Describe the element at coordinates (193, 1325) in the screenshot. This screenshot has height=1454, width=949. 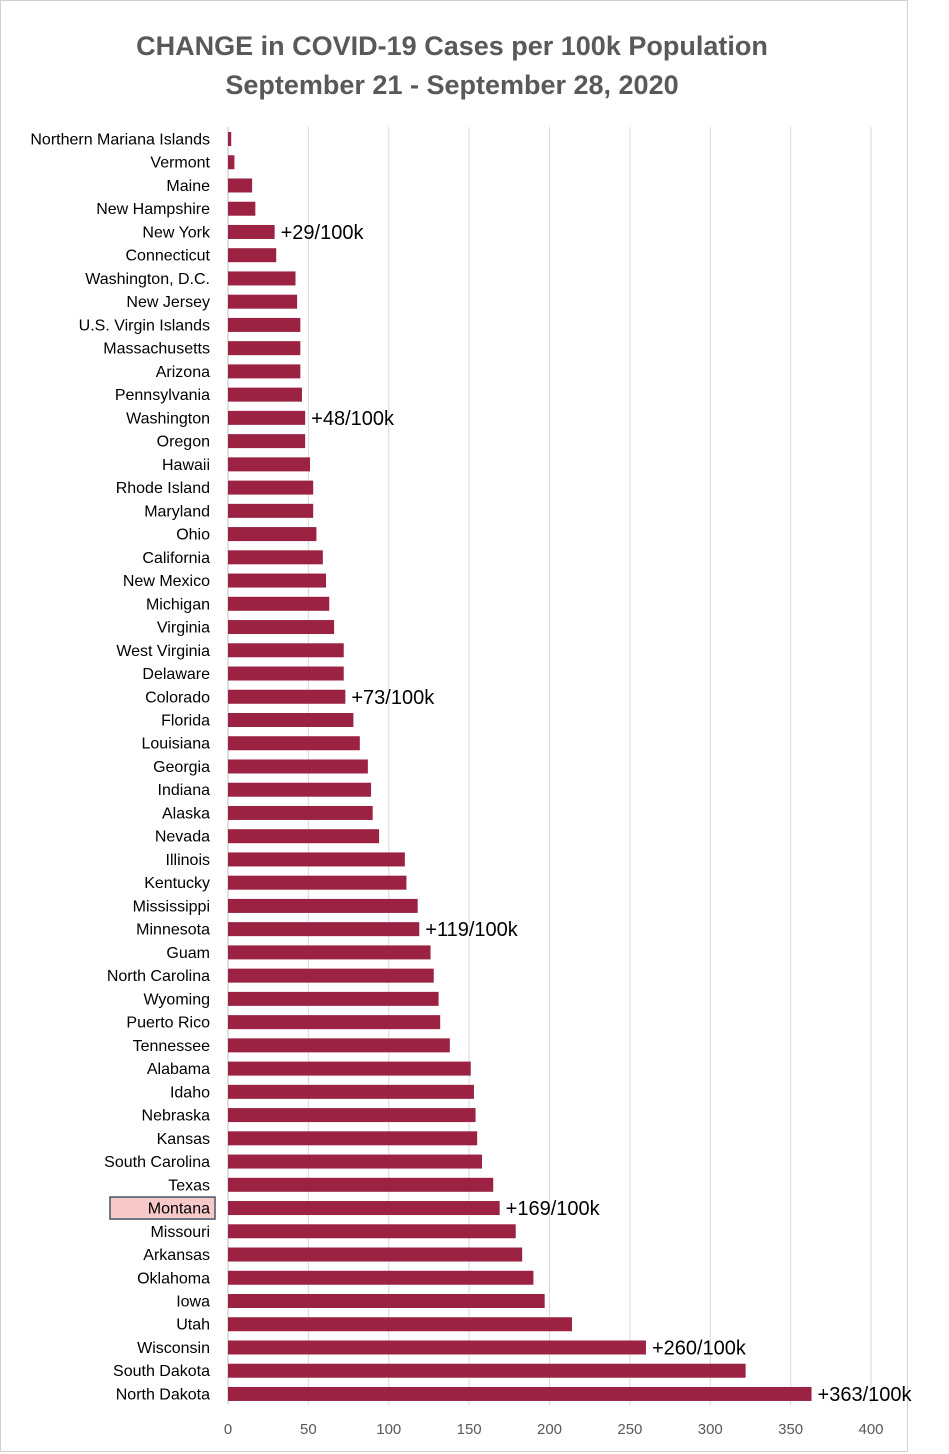
I see `category-label: Utah` at that location.